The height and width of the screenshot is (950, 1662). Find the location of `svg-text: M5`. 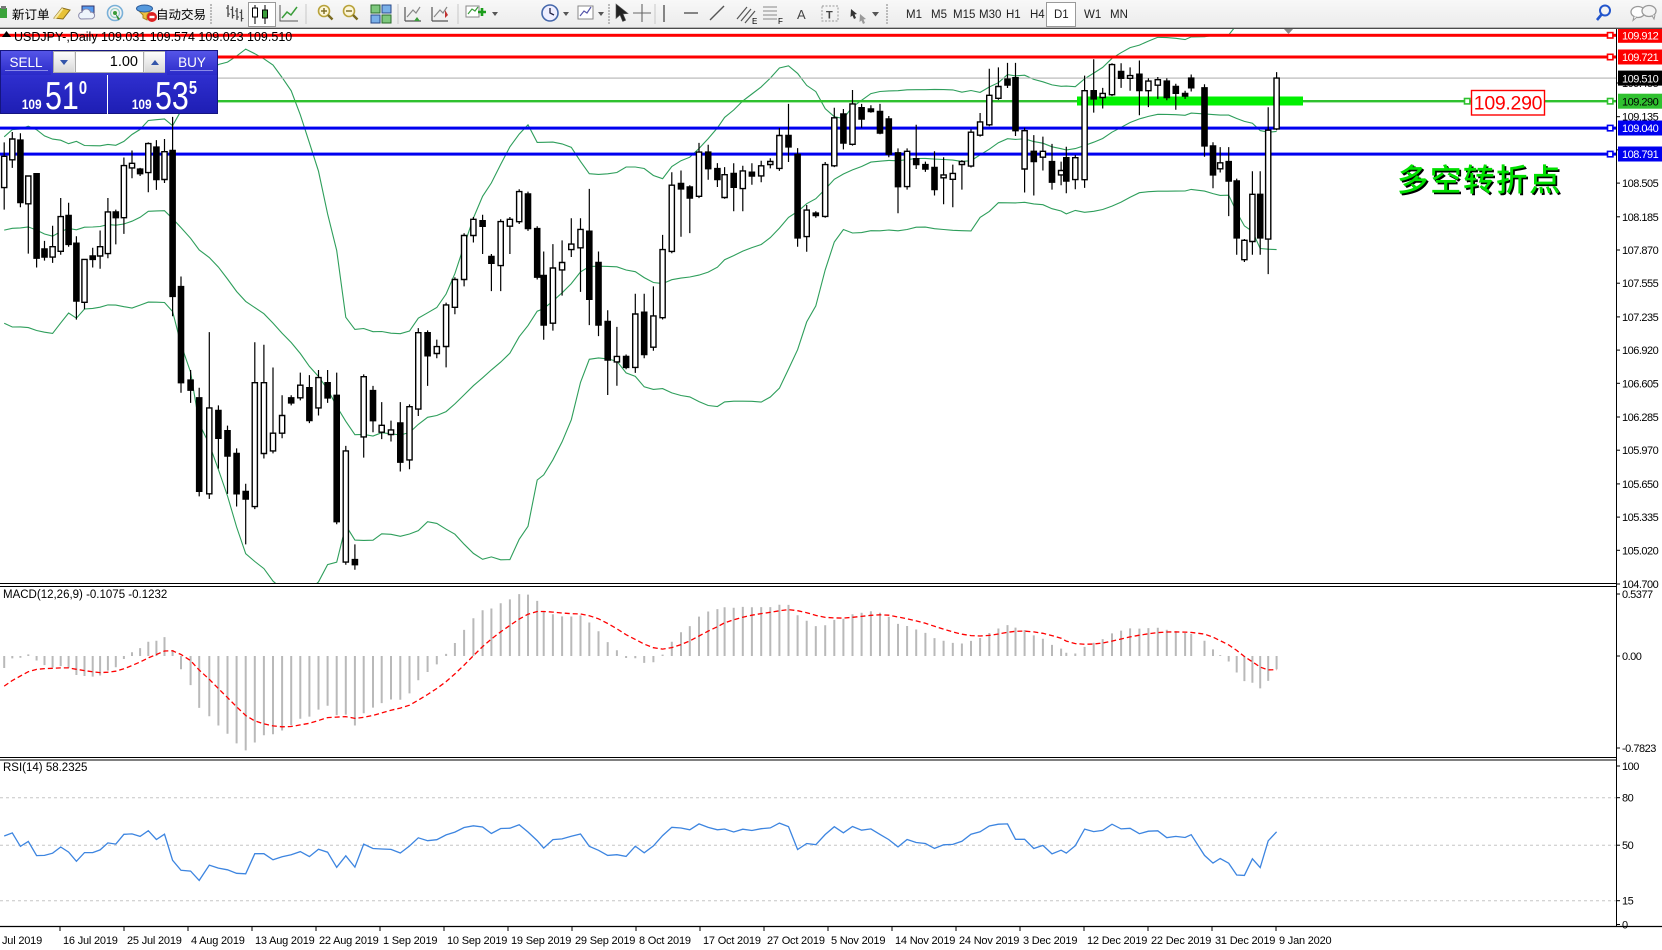

svg-text: M5 is located at coordinates (939, 15).